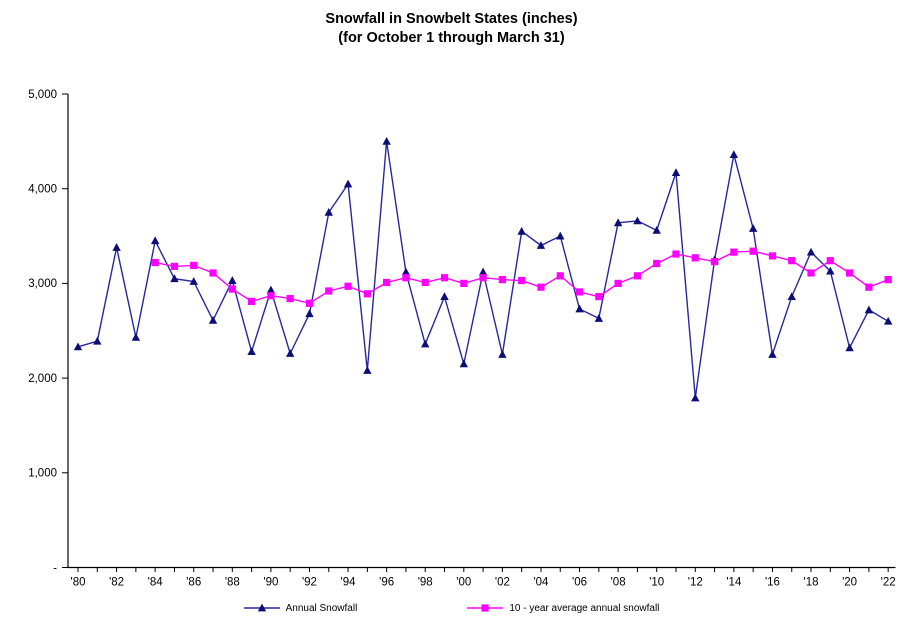 The height and width of the screenshot is (627, 903). I want to click on annual-snowfall-legend-marker, so click(261, 607).